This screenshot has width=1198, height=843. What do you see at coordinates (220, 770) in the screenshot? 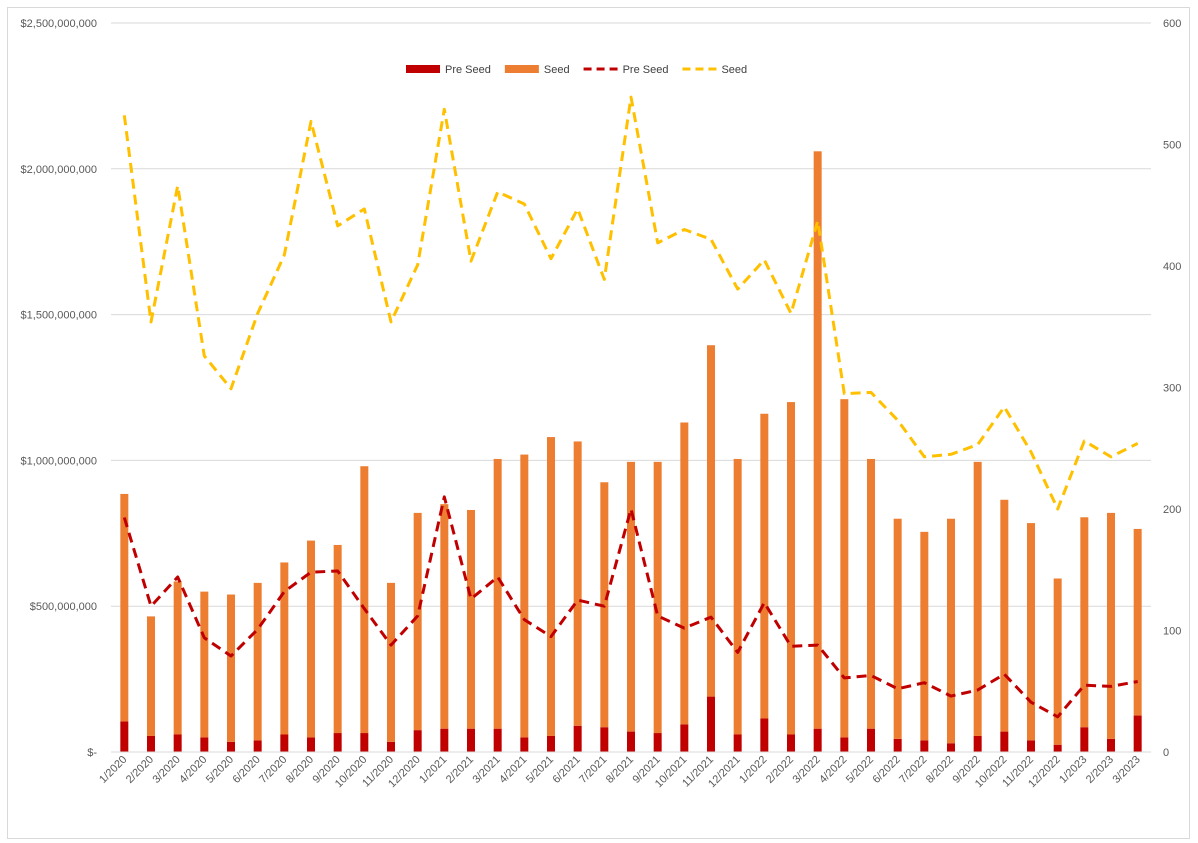
I see `x-tick-label: 5/2020` at bounding box center [220, 770].